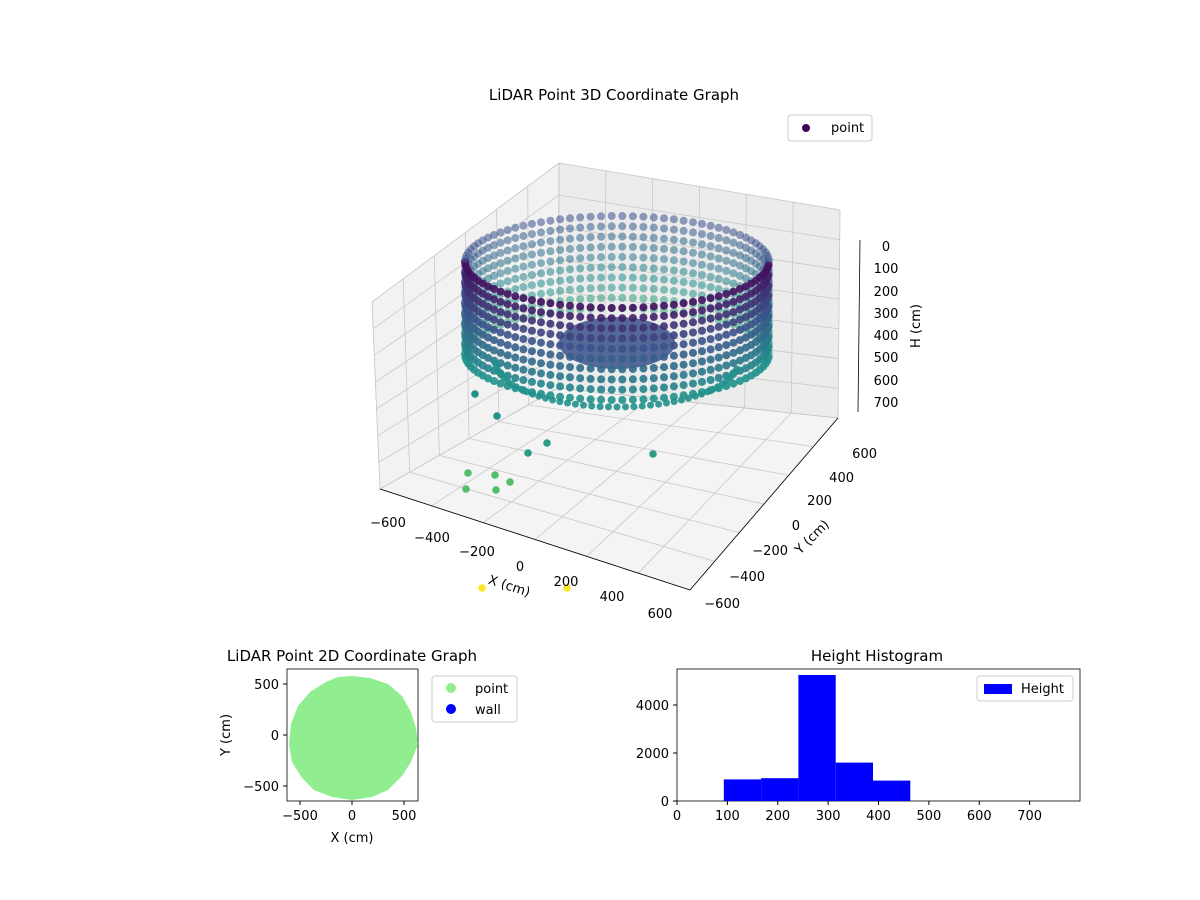  I want to click on point-cloud, so click(617, 402).